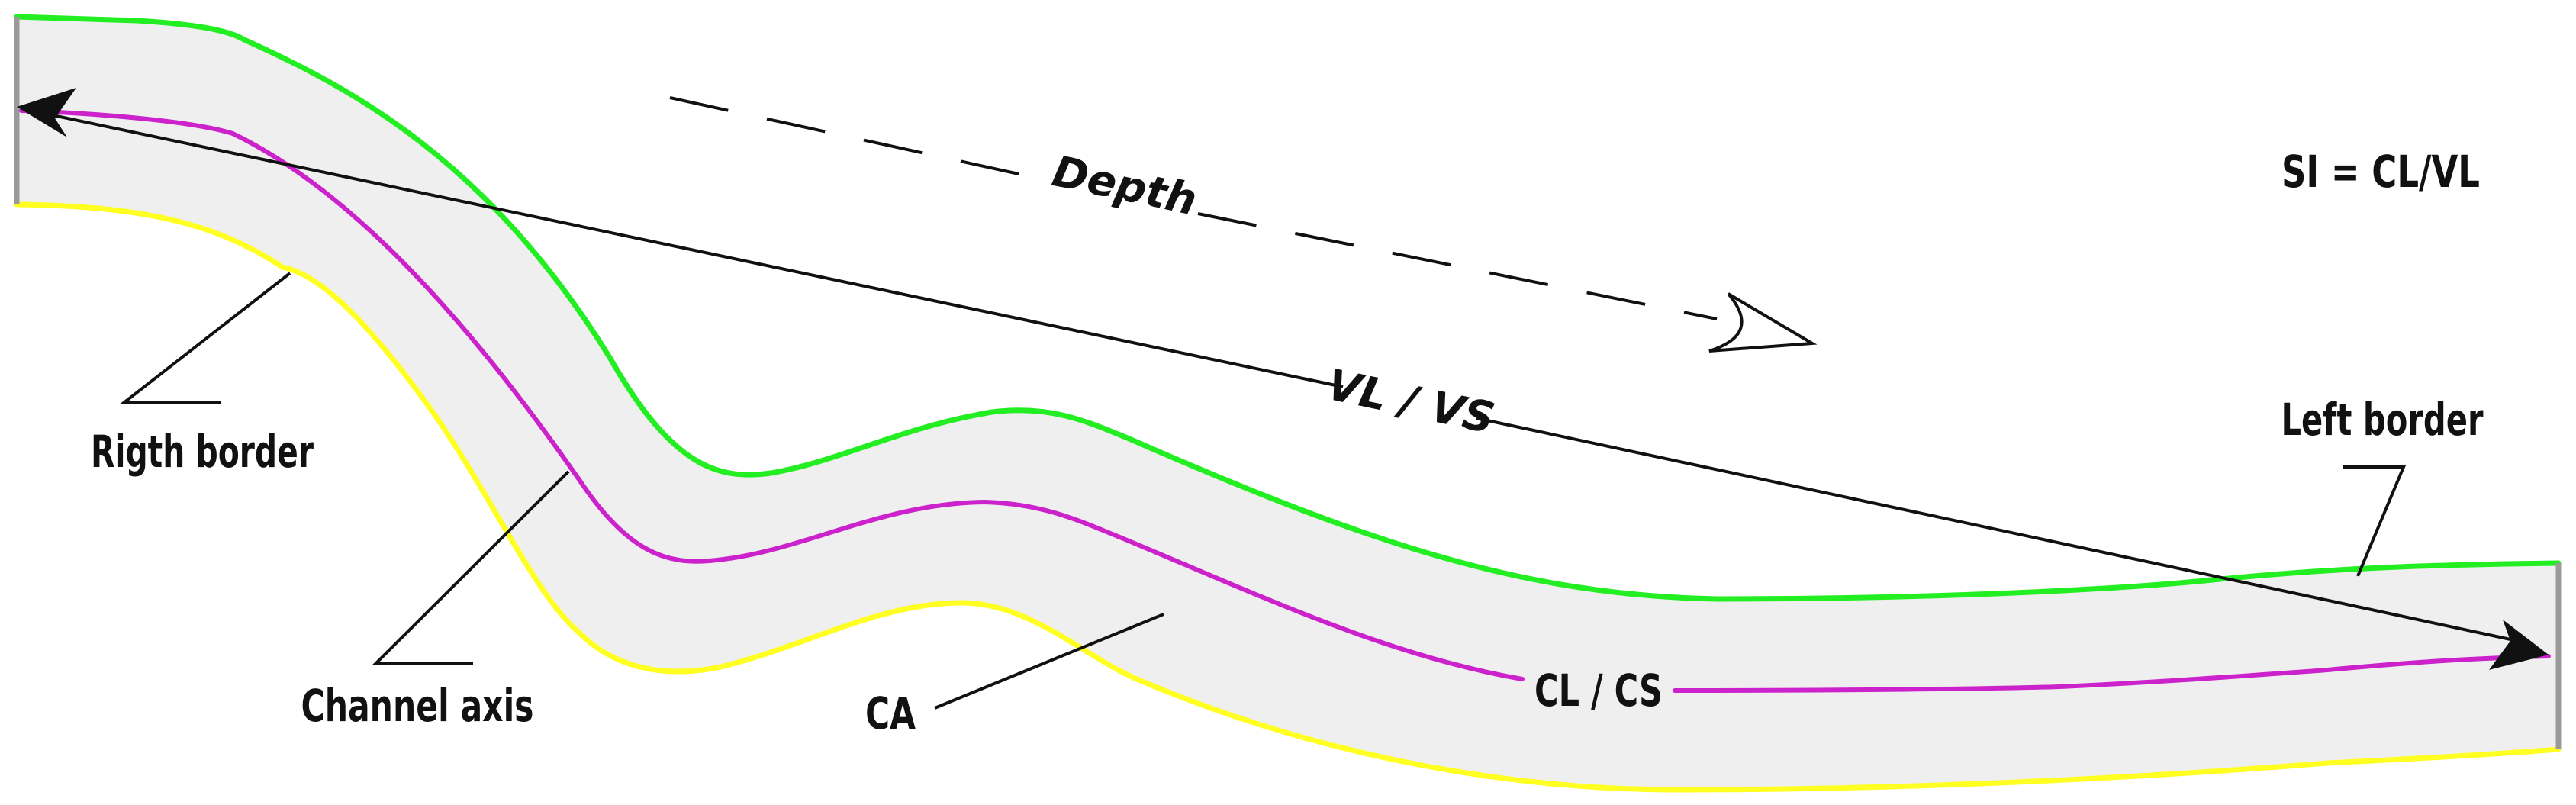 This screenshot has width=2576, height=805. What do you see at coordinates (1410, 402) in the screenshot?
I see `vl-vs-label: VL / VS` at bounding box center [1410, 402].